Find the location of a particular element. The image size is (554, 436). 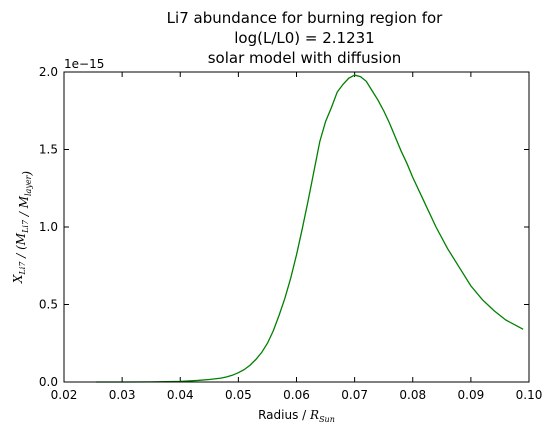

chart-title-line: solar model with diffusion is located at coordinates (305, 58).